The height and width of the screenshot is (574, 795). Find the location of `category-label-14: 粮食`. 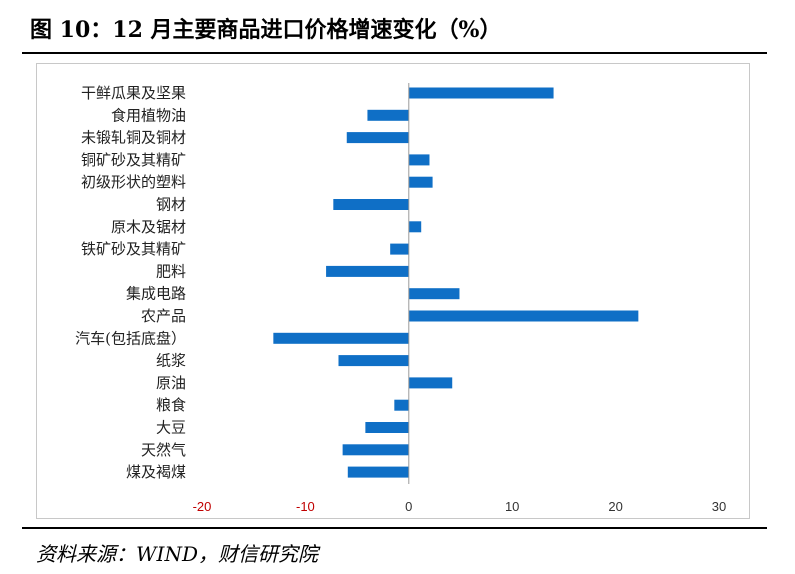

category-label-14: 粮食 is located at coordinates (171, 405).